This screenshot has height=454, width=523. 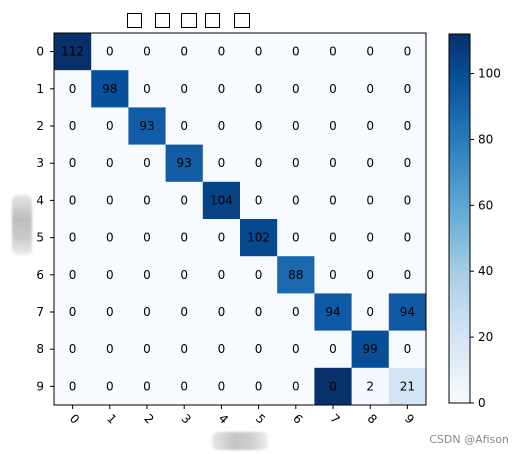 I want to click on x-tick-label: 6, so click(x=297, y=418).